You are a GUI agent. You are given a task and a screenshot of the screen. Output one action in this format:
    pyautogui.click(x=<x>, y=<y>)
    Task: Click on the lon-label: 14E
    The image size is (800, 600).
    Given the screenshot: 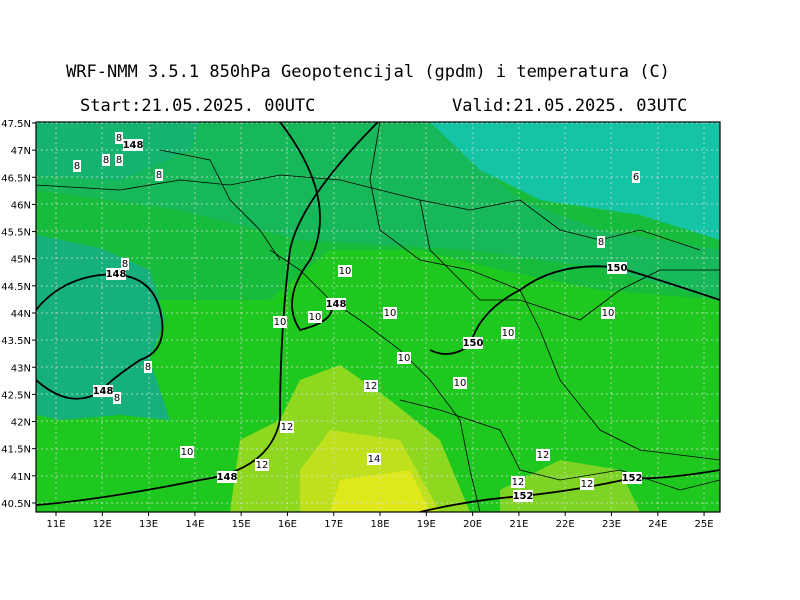 What is the action you would take?
    pyautogui.click(x=194, y=524)
    